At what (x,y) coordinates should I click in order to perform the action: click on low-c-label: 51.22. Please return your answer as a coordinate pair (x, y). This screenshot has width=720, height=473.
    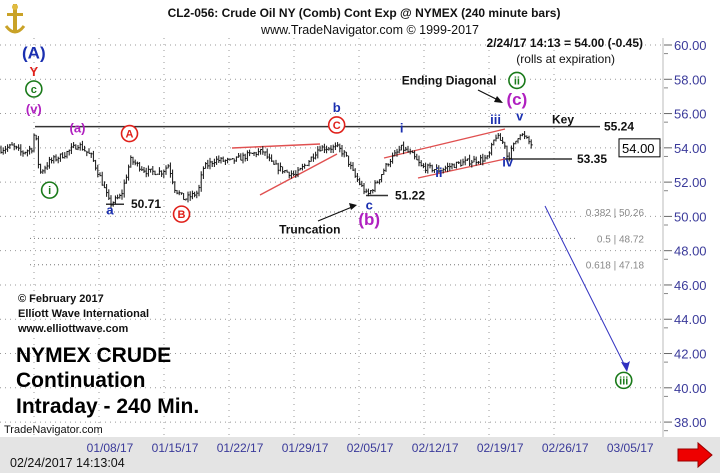
    Looking at the image, I should click on (410, 195).